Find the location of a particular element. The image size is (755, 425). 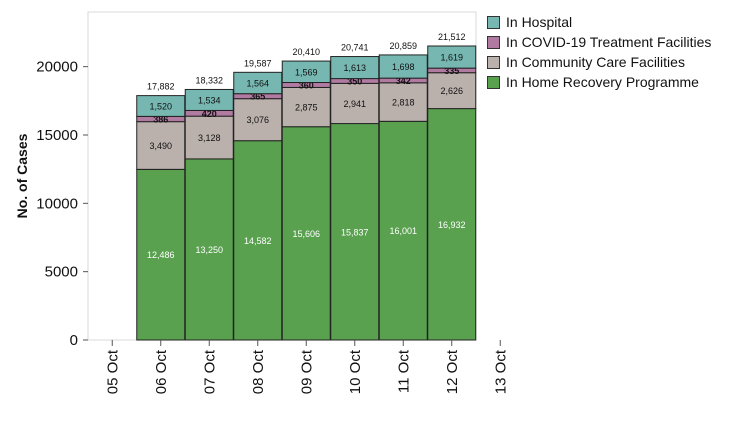

data-label: 3,128 is located at coordinates (209, 138).